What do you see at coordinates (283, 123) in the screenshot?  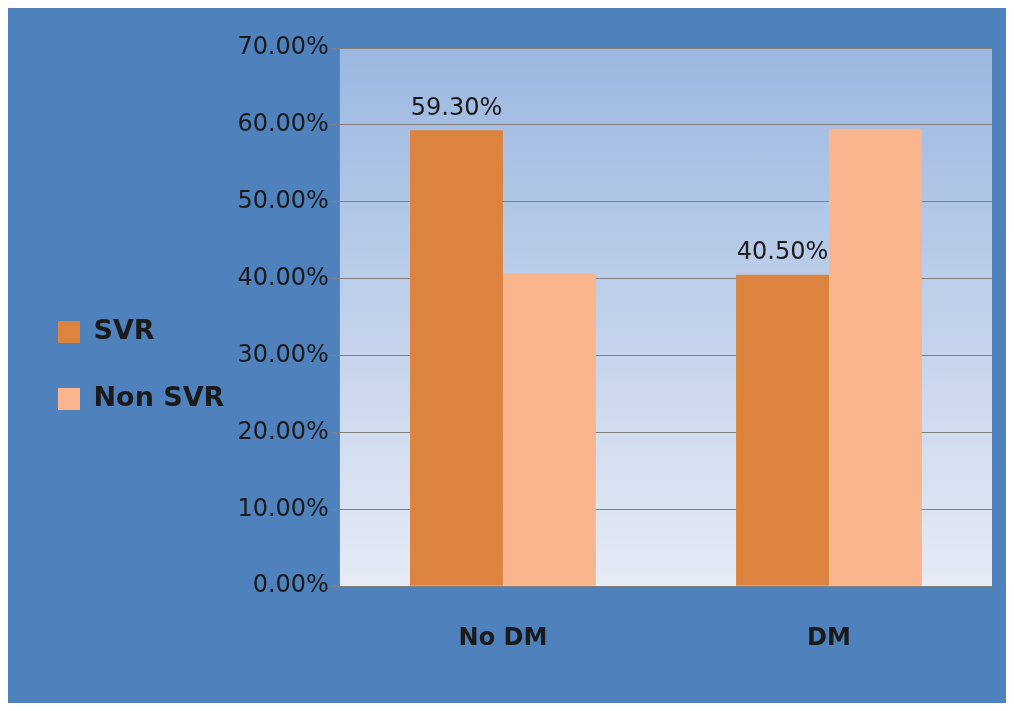 I see `y-tick-label: 60.00%` at bounding box center [283, 123].